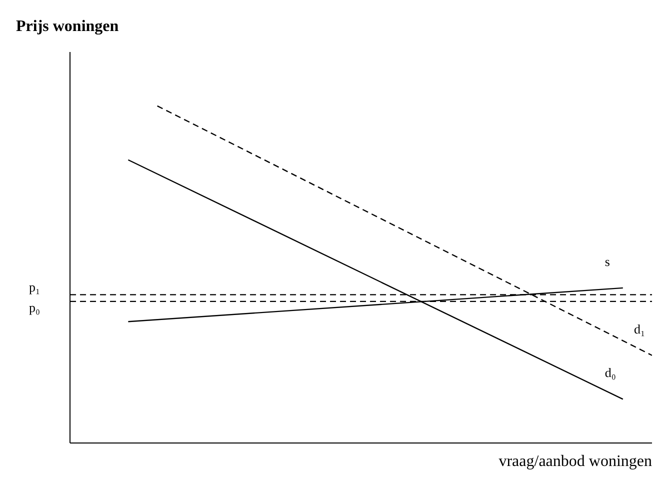 This screenshot has height=483, width=664. What do you see at coordinates (34, 286) in the screenshot?
I see `ref-line-label: p₁` at bounding box center [34, 286].